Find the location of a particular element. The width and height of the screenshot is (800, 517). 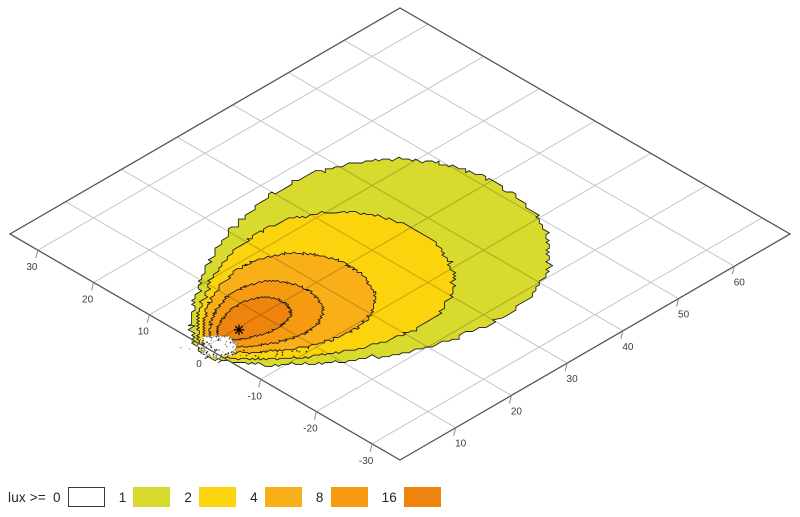

legend-label-16: 16 is located at coordinates (389, 497).